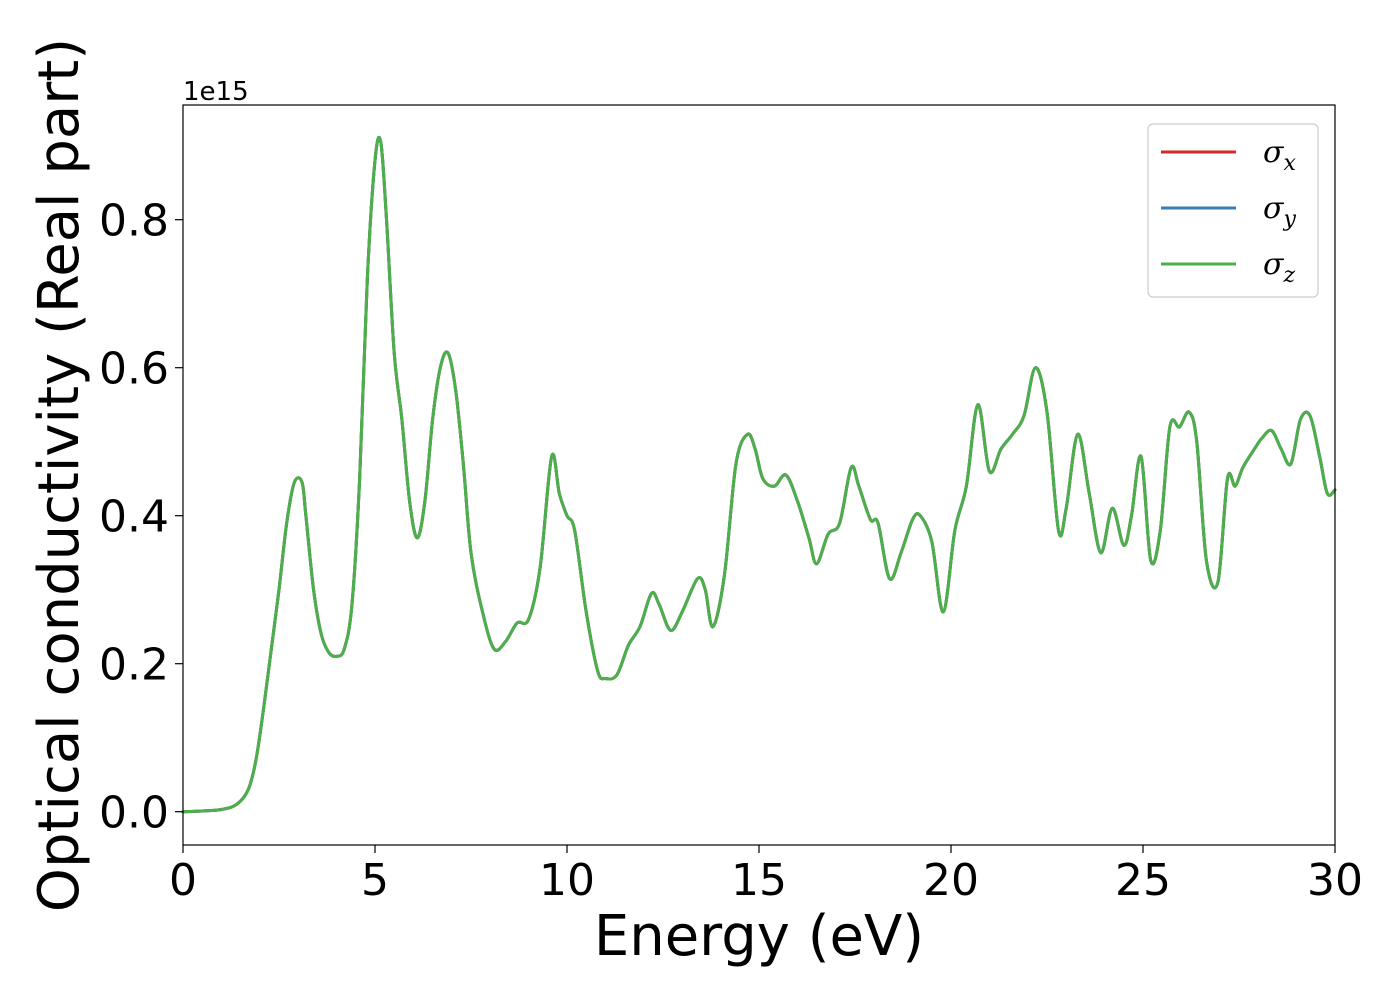 This screenshot has height=1004, width=1400. I want to click on x-tick-label: 5, so click(375, 880).